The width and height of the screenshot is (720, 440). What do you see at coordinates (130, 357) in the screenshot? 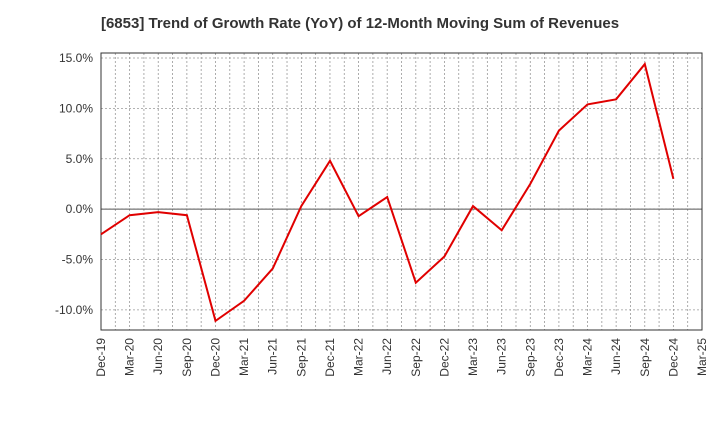
I see `x-tick-label: Mar-20` at bounding box center [130, 357].